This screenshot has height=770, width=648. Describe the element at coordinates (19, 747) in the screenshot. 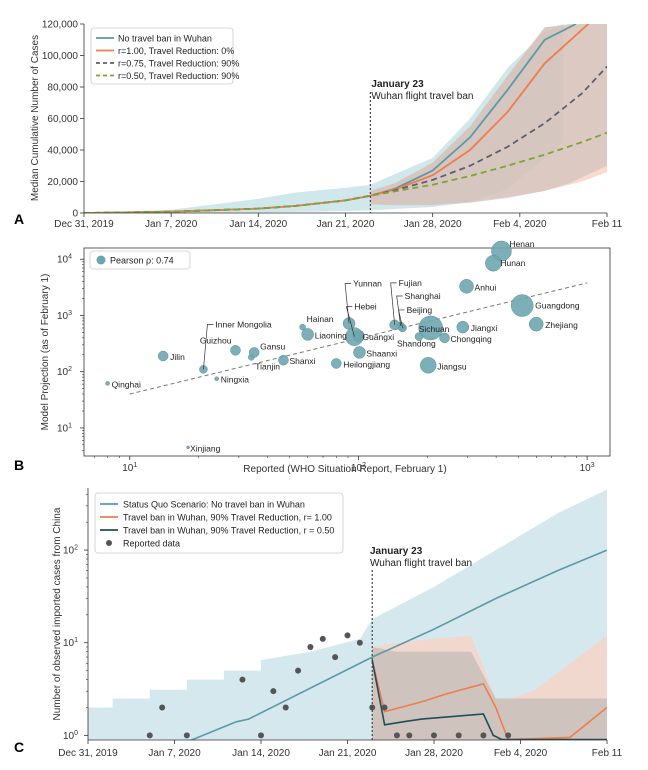

I see `panel-label-c: C` at that location.